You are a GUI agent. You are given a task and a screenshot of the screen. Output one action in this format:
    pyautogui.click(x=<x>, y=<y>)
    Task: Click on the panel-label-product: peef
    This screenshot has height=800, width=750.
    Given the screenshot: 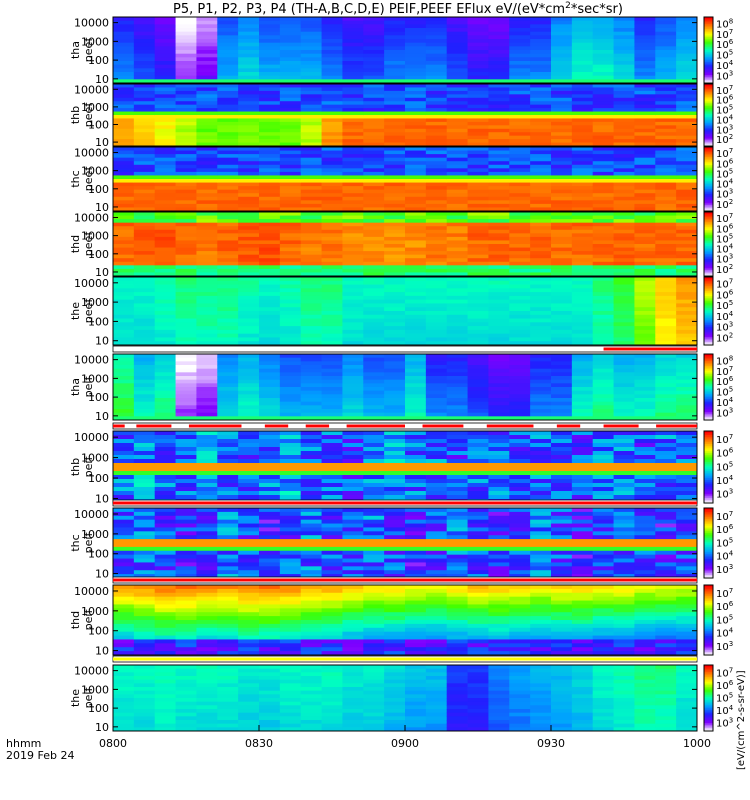 What is the action you would take?
    pyautogui.click(x=88, y=311)
    